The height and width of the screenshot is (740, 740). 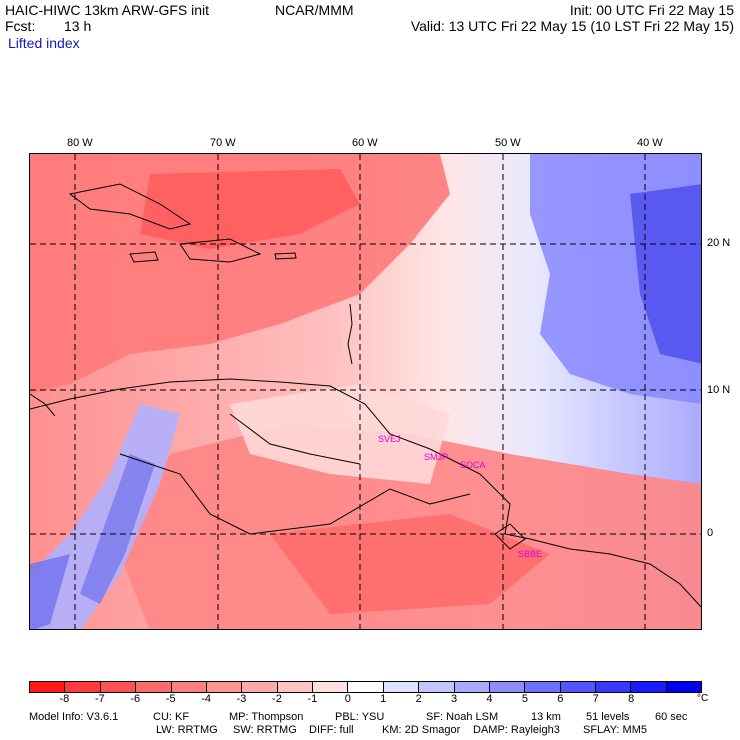 I want to click on footer-sw: SW: RRTMG, so click(x=265, y=730).